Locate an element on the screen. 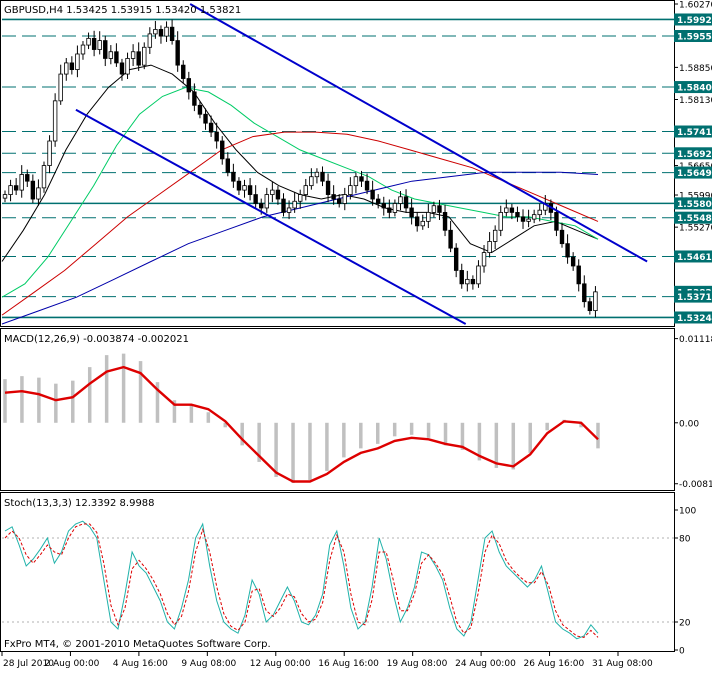 The height and width of the screenshot is (674, 712). time-tick-label: 4 Aug 16:00 is located at coordinates (140, 664).